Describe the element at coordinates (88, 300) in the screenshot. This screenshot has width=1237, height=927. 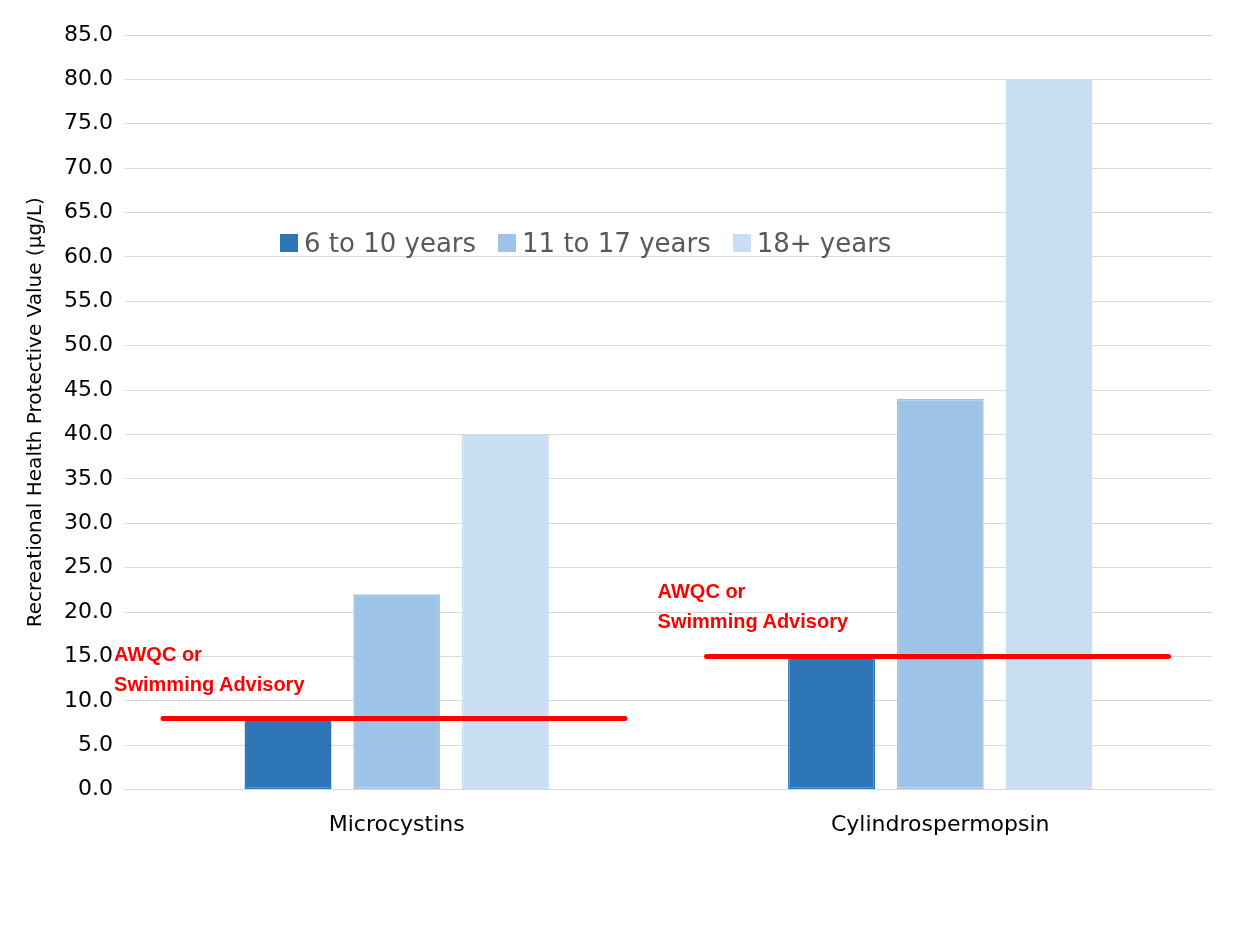
I see `y-tick-label: 55.0` at that location.